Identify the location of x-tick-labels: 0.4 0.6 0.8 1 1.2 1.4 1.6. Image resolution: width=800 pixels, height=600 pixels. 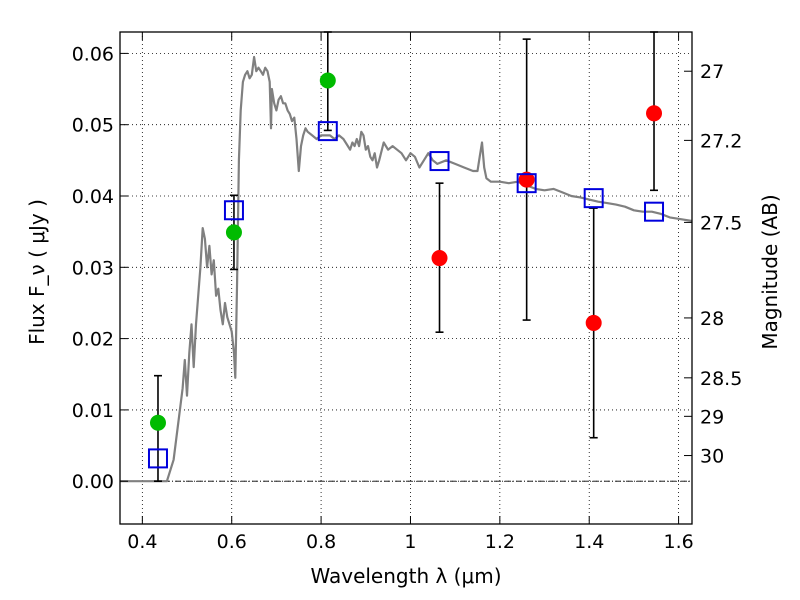
(410, 542).